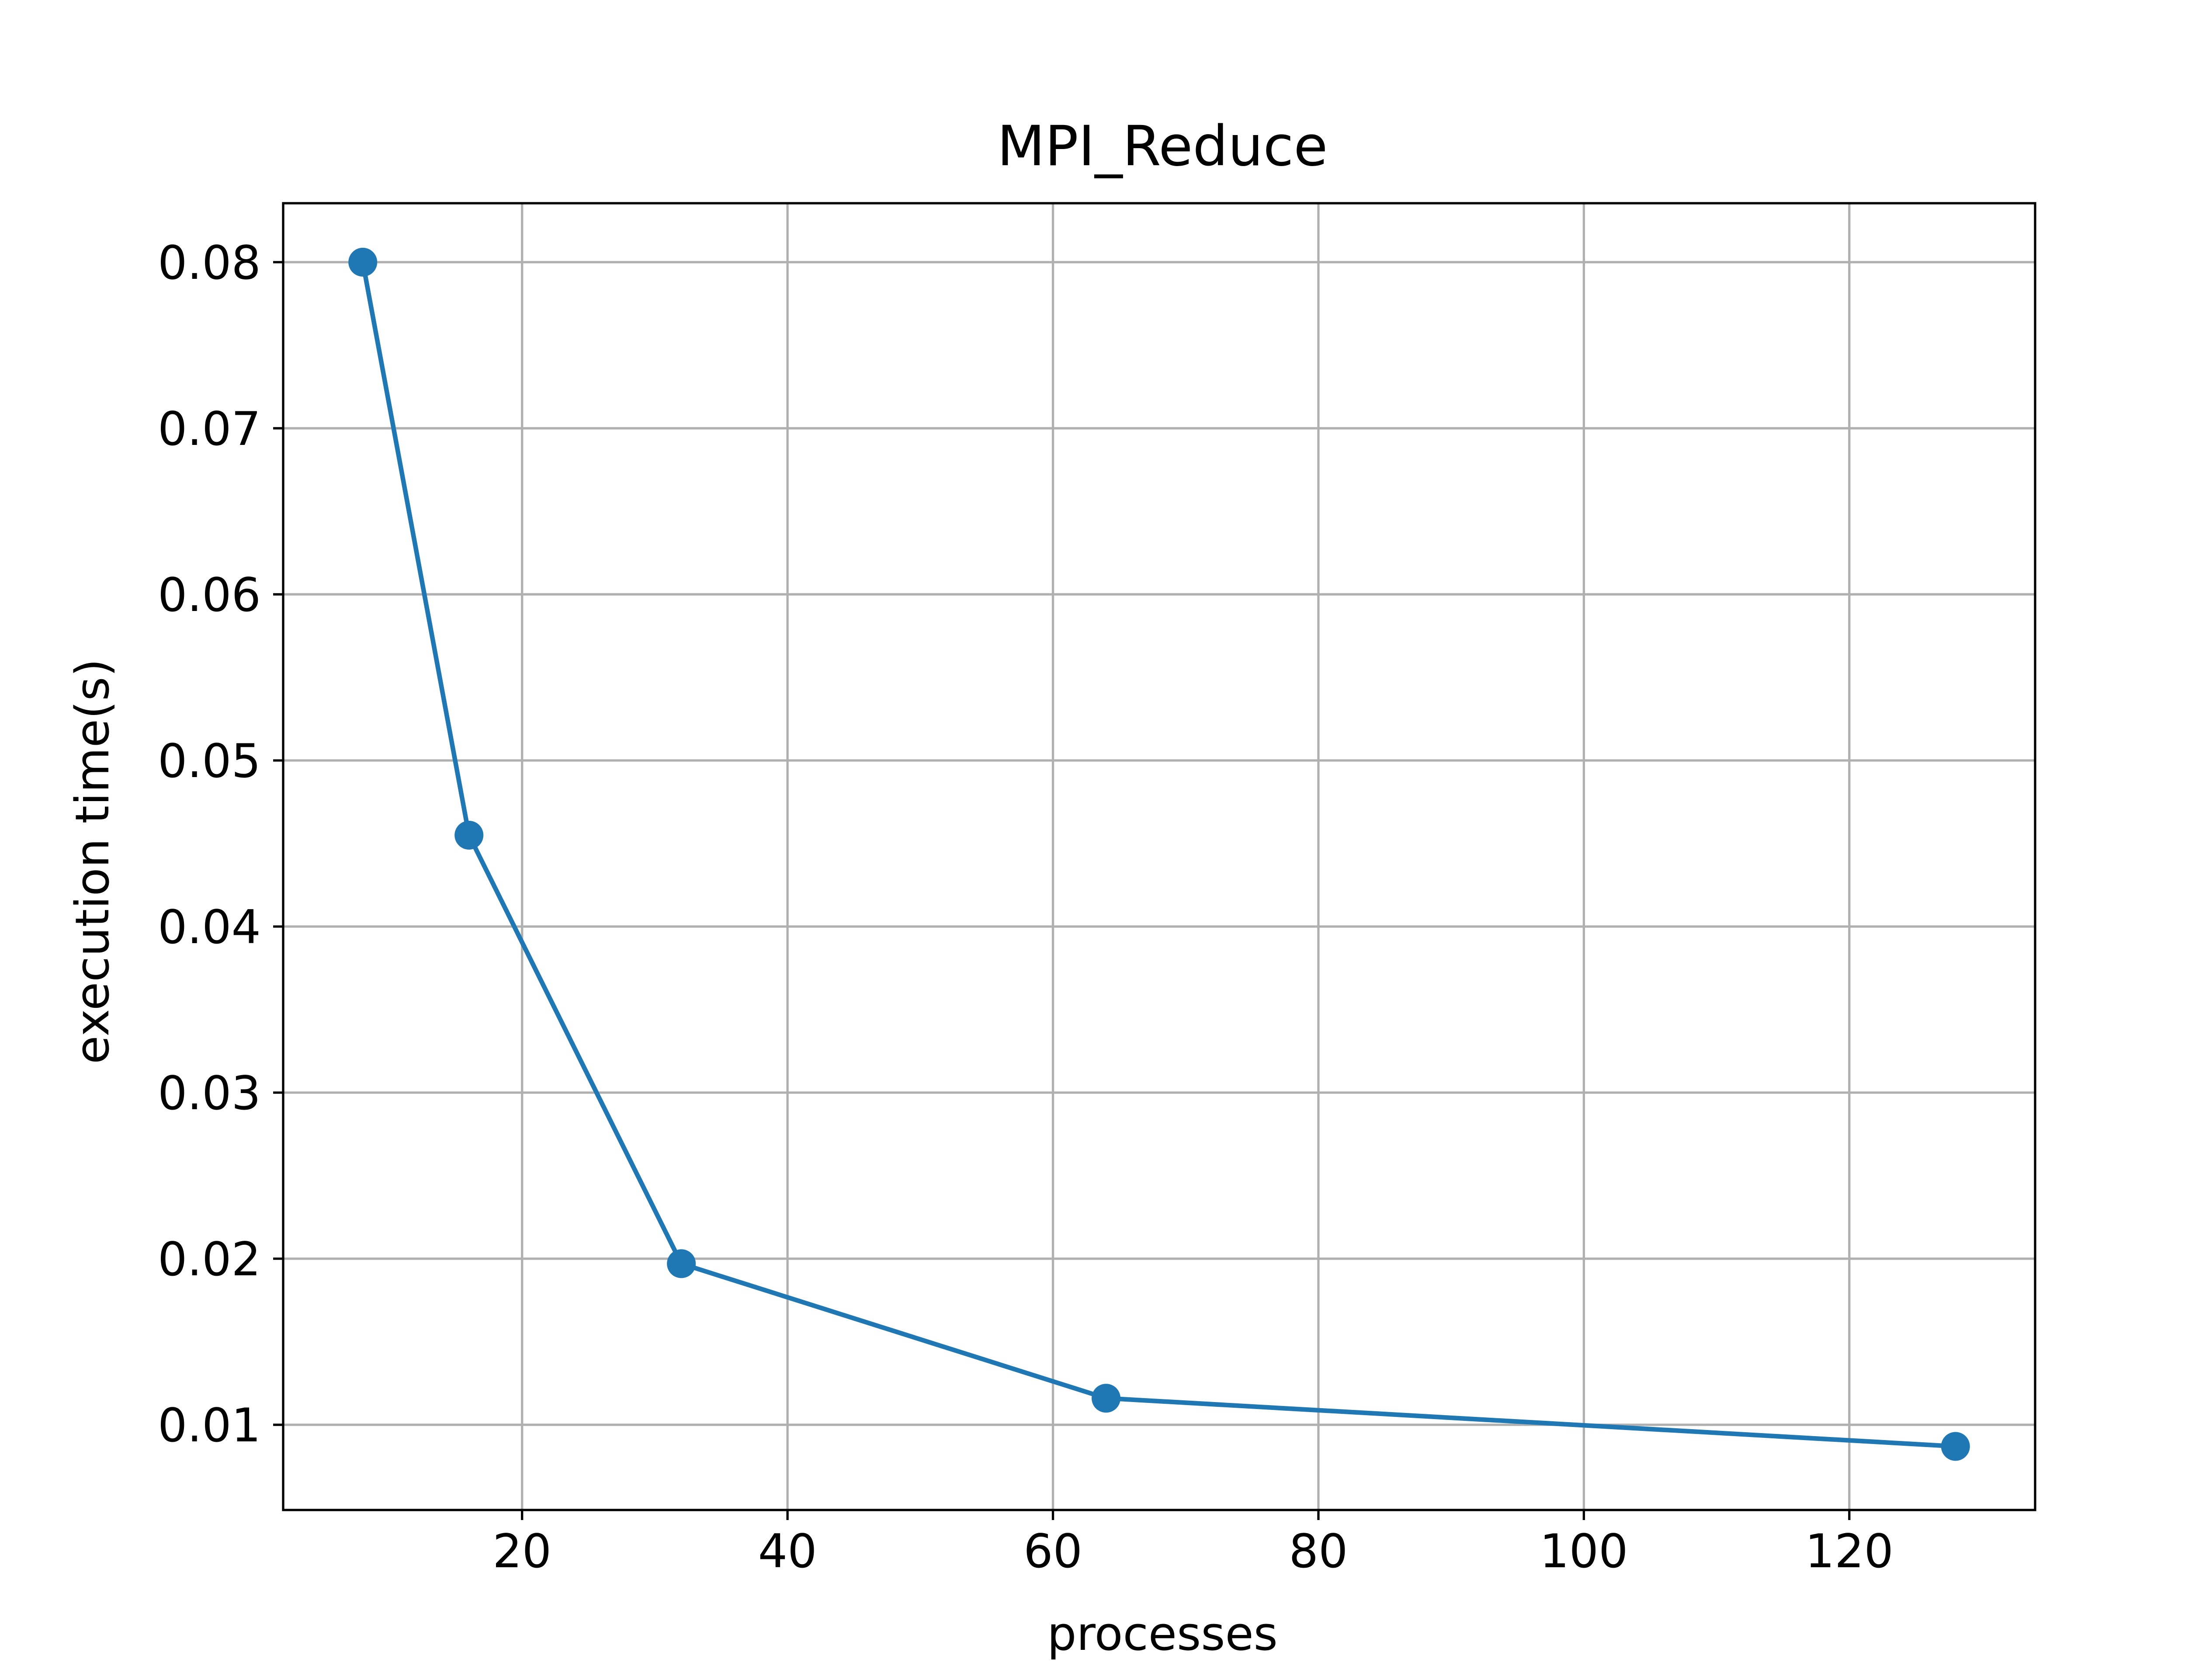 This screenshot has height=1680, width=2185. Describe the element at coordinates (1053, 1551) in the screenshot. I see `x-tick-label: 60` at that location.